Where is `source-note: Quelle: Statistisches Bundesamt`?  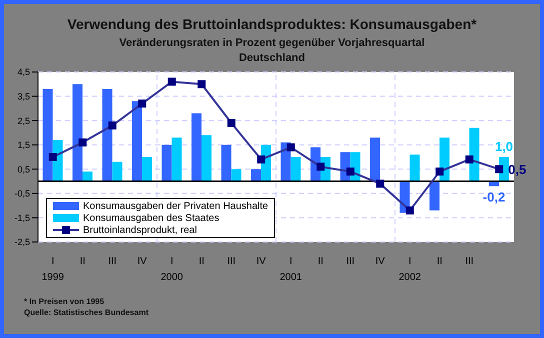 source-note: Quelle: Statistisches Bundesamt is located at coordinates (86, 312).